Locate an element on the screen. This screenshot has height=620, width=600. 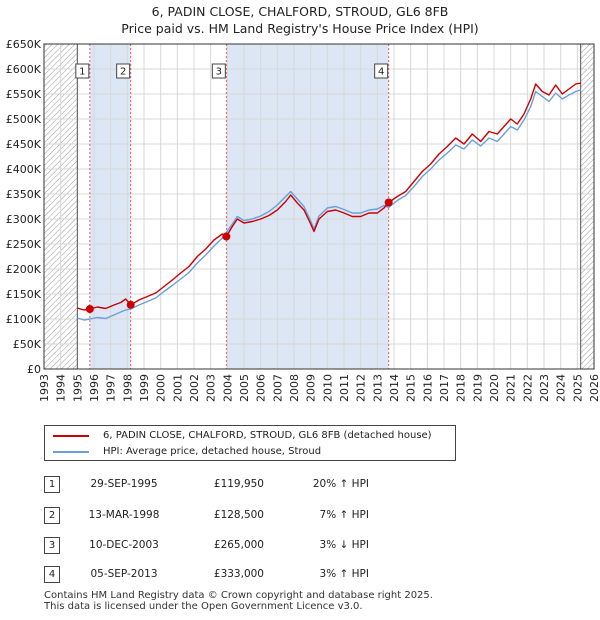
sale-row: 1 29-SEP-1995 £119,950 20% ↑ HPI is located at coordinates (254, 485).